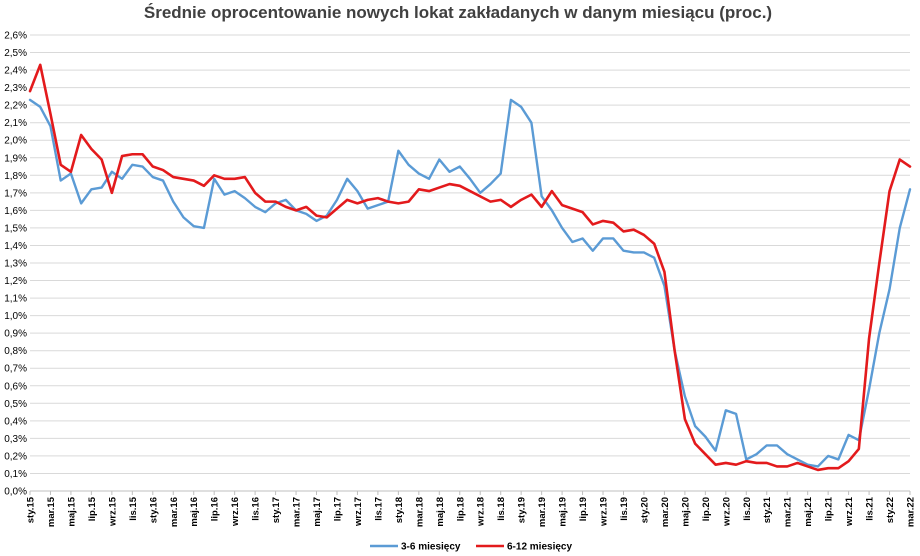  What do you see at coordinates (15, 158) in the screenshot?
I see `y-tick-label: 1,9%` at bounding box center [15, 158].